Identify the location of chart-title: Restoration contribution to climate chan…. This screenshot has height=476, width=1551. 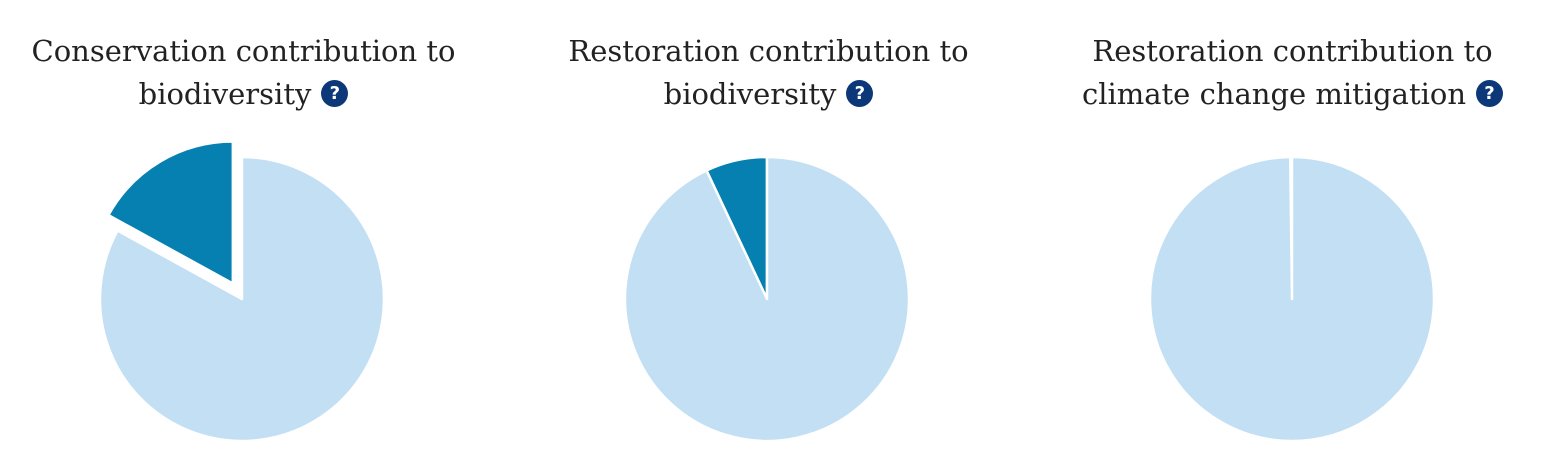
(1292, 73).